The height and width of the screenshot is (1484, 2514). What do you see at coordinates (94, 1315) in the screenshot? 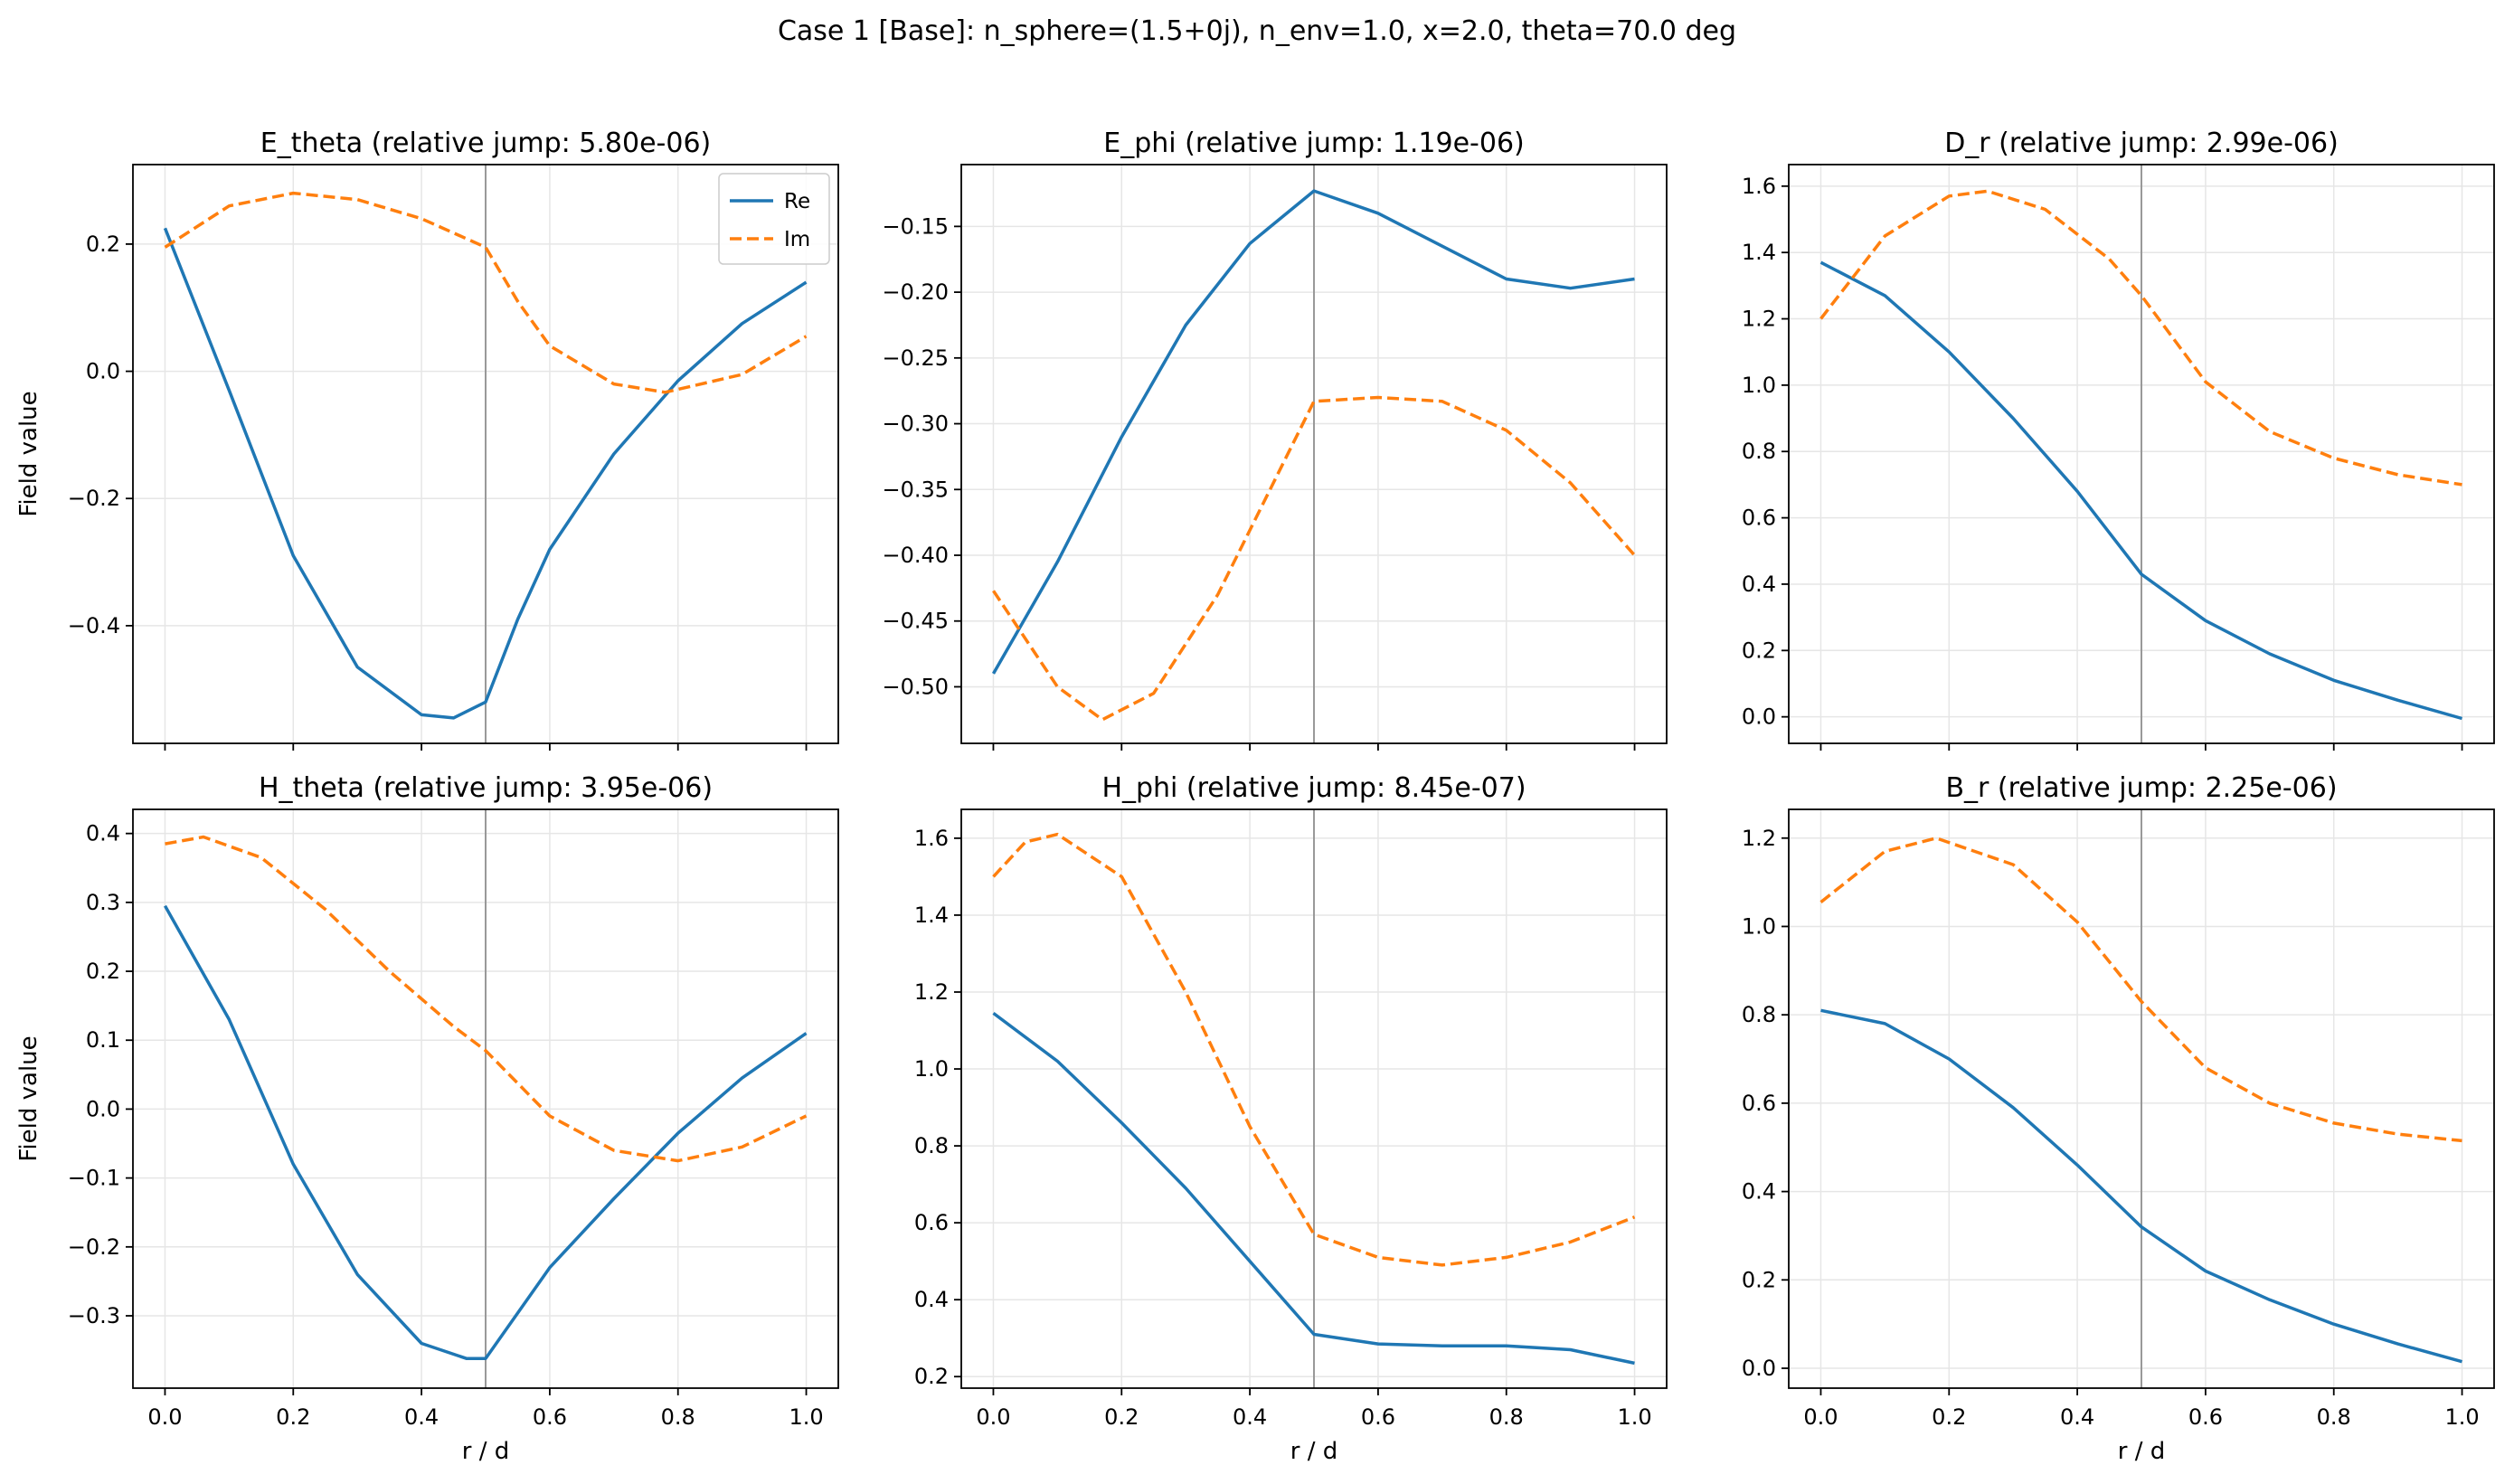
I see `y-tick-label: −0.3` at bounding box center [94, 1315].